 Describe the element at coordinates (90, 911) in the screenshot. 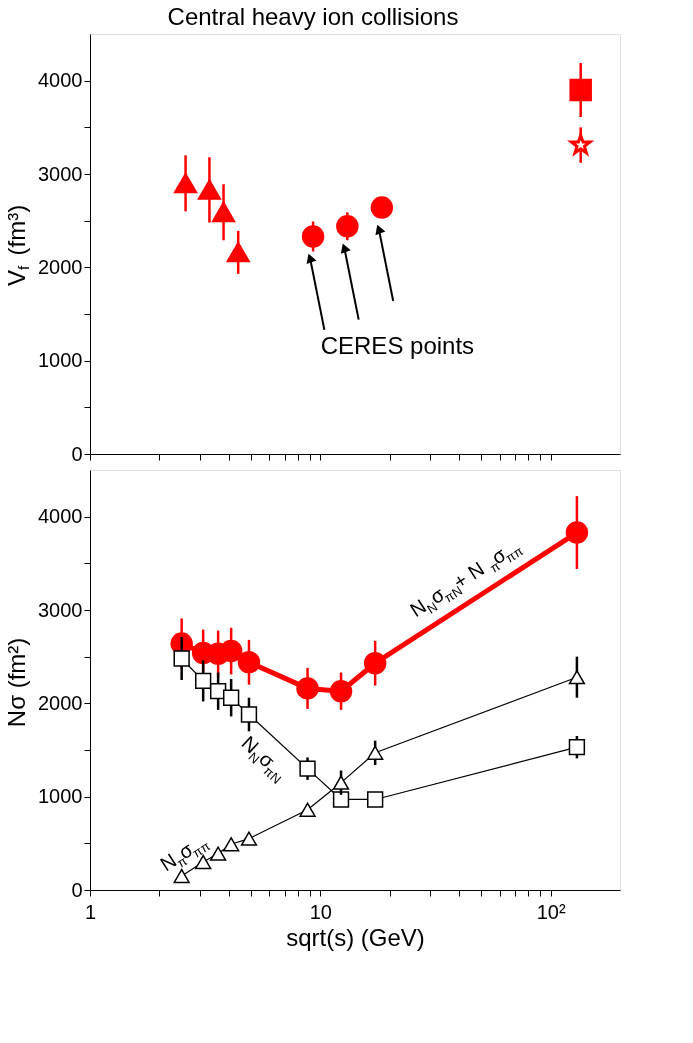

I see `x-tick-label: 1` at that location.